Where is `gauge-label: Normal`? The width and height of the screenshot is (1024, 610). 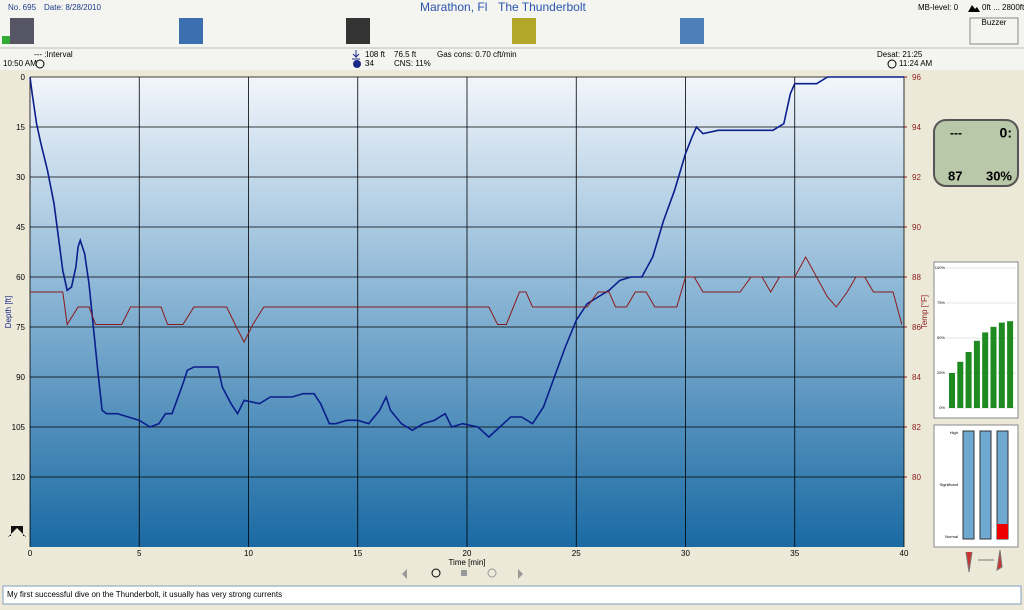 gauge-label: Normal is located at coordinates (951, 536).